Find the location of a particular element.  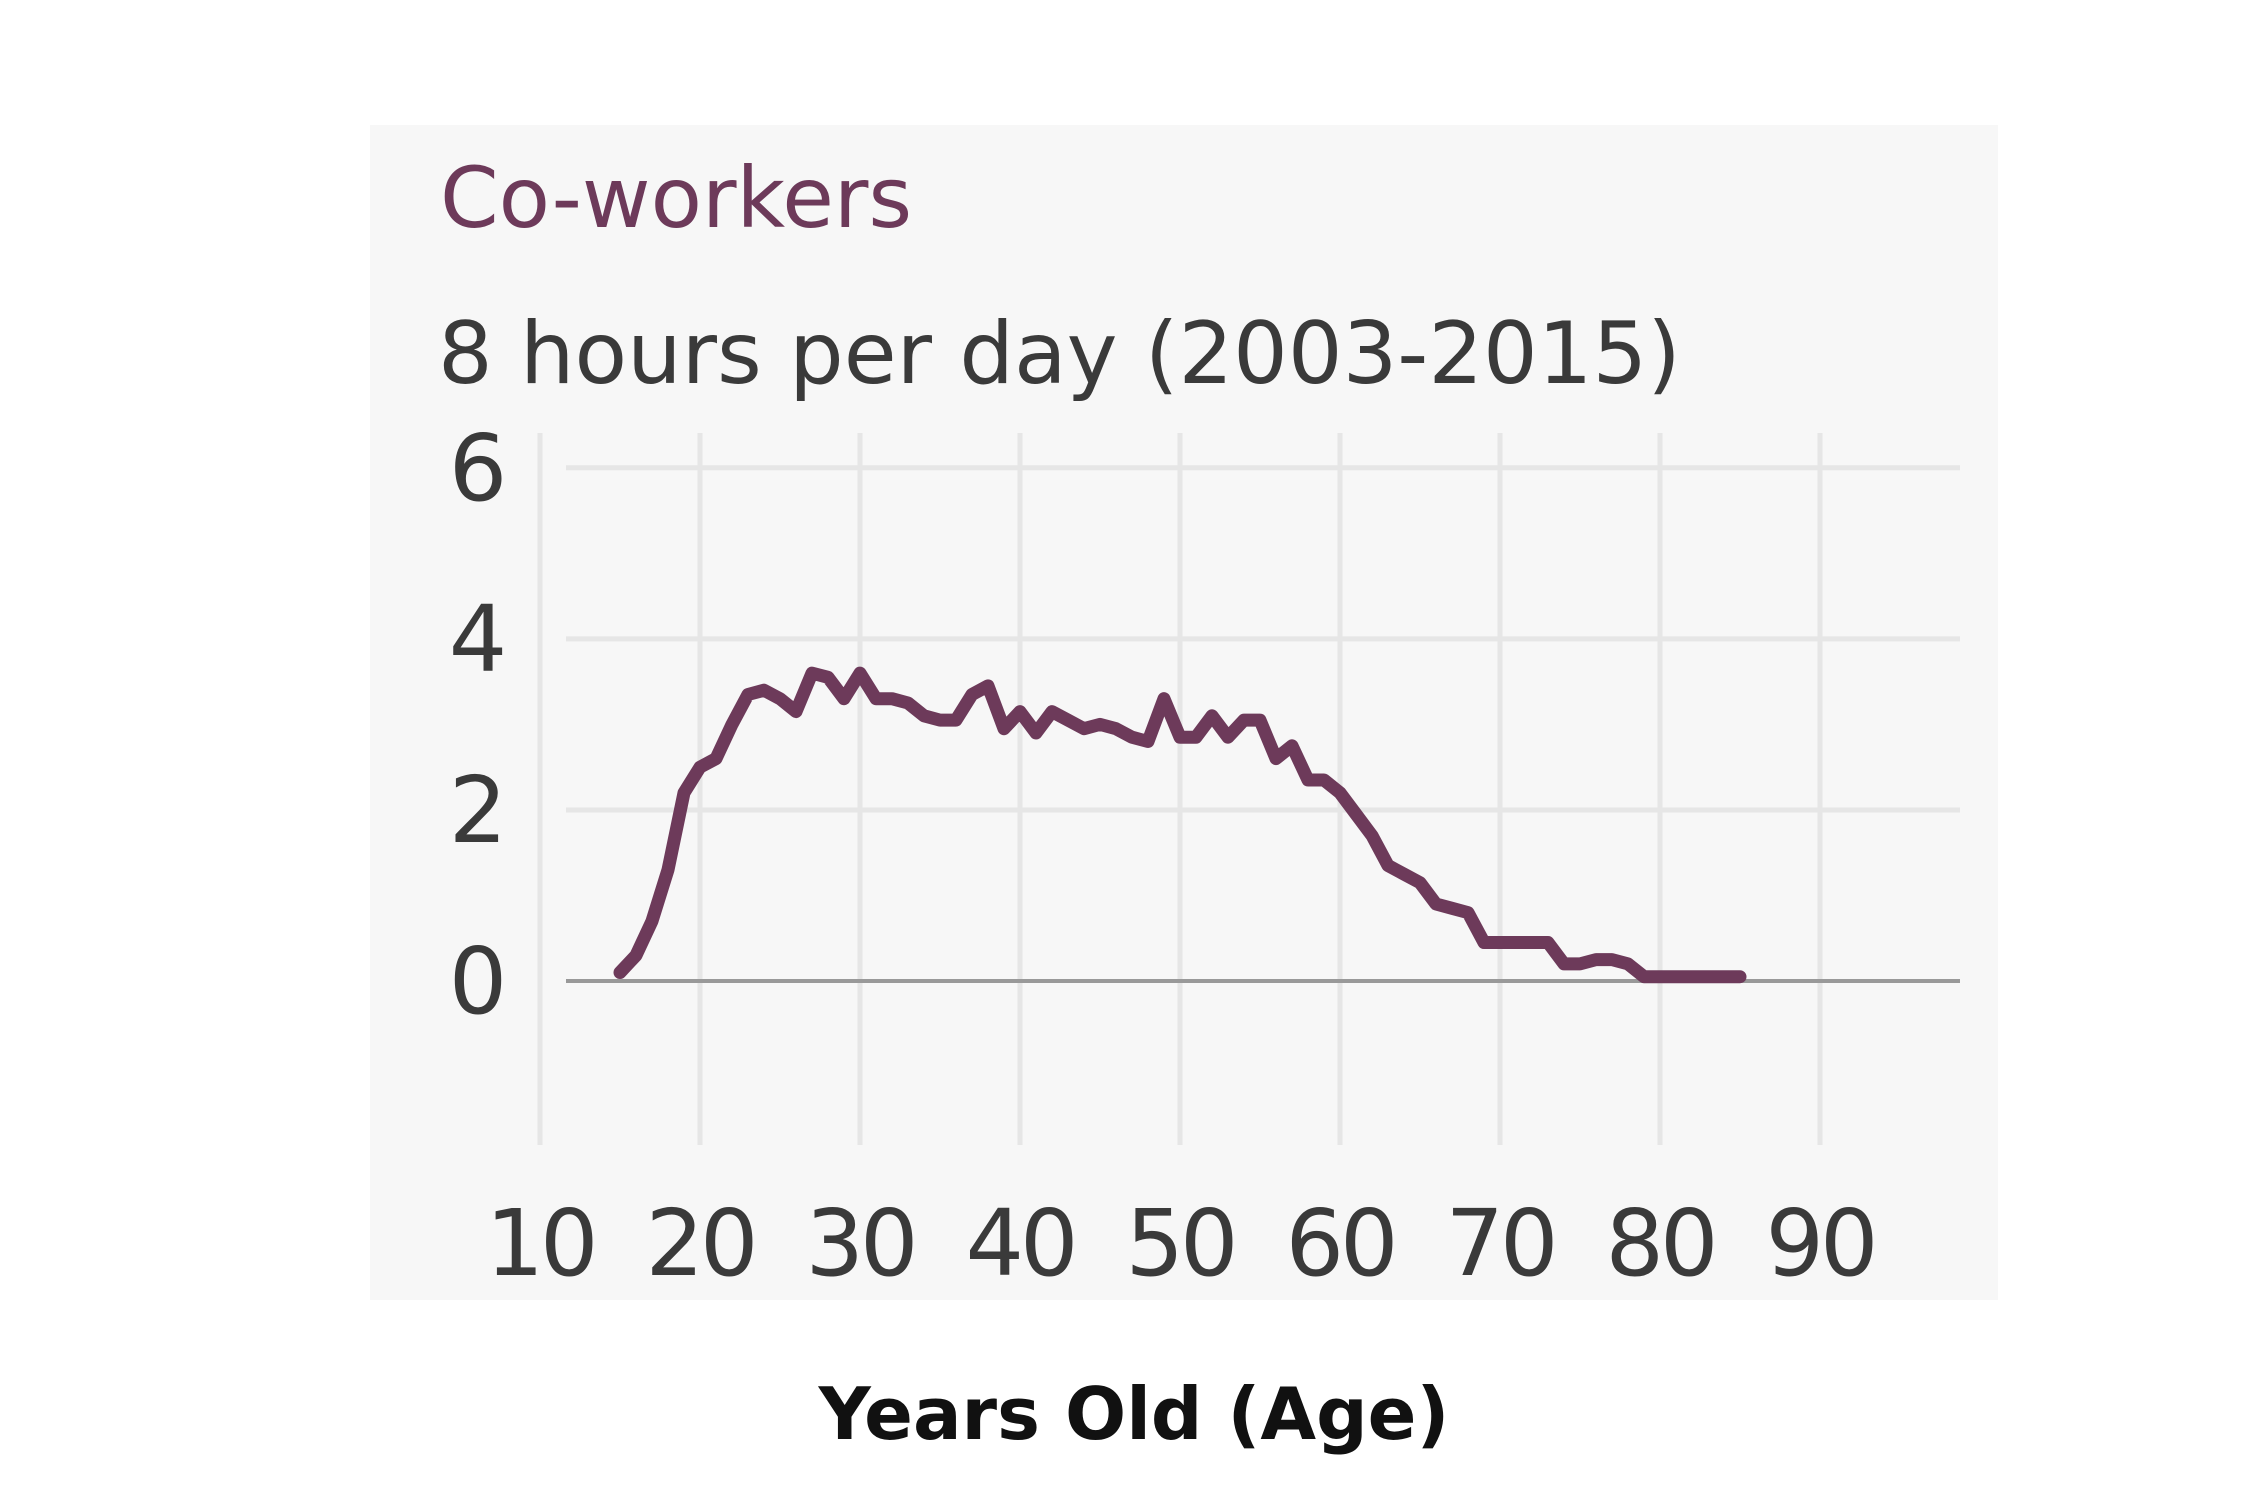

x-tick-label: 30 is located at coordinates (859, 1243).